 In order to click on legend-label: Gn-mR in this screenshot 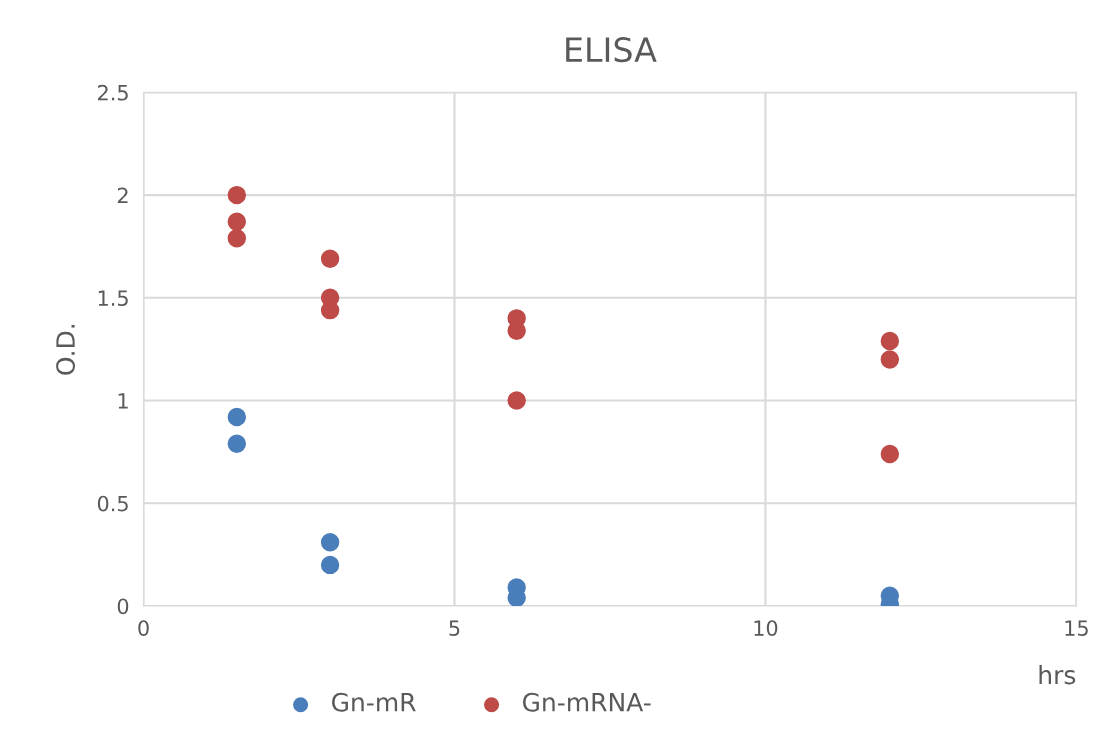, I will do `click(373, 702)`.